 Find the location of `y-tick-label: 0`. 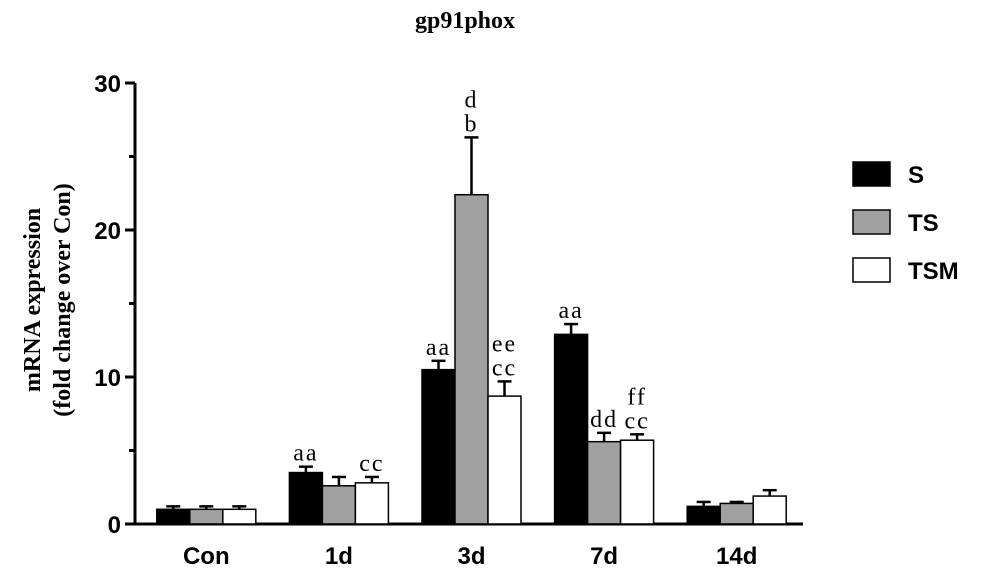

y-tick-label: 0 is located at coordinates (114, 525).